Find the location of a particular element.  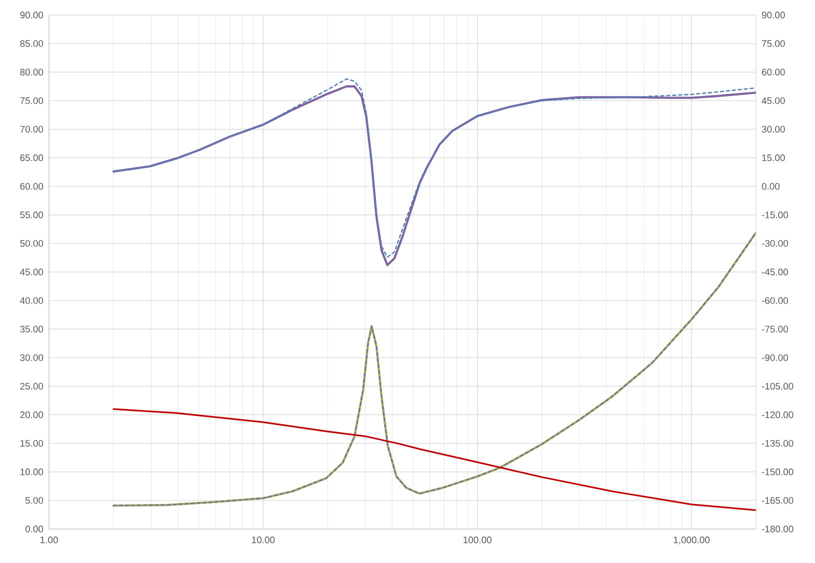

y-tick-label: 30.00 is located at coordinates (32, 358).